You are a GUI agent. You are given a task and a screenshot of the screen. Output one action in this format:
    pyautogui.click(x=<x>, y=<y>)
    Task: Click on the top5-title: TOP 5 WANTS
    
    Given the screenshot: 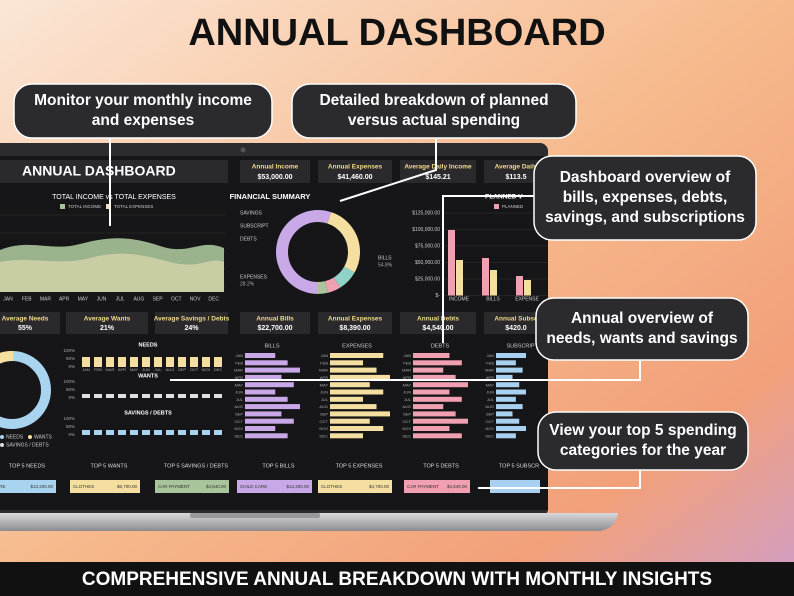 What is the action you would take?
    pyautogui.click(x=109, y=466)
    